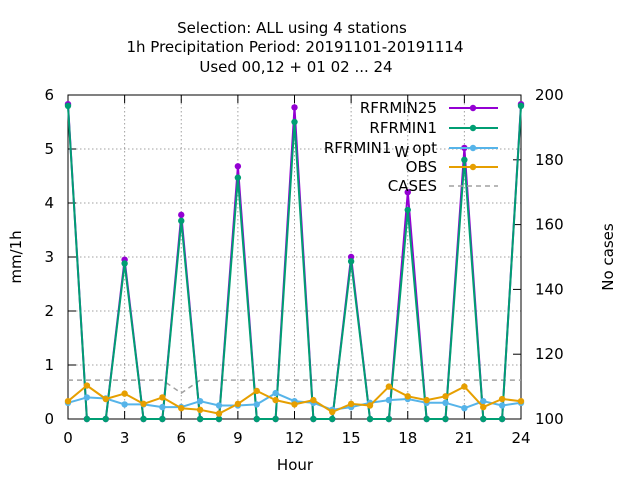 This screenshot has height=480, width=640. I want to click on x-tick-label: 21, so click(464, 438).